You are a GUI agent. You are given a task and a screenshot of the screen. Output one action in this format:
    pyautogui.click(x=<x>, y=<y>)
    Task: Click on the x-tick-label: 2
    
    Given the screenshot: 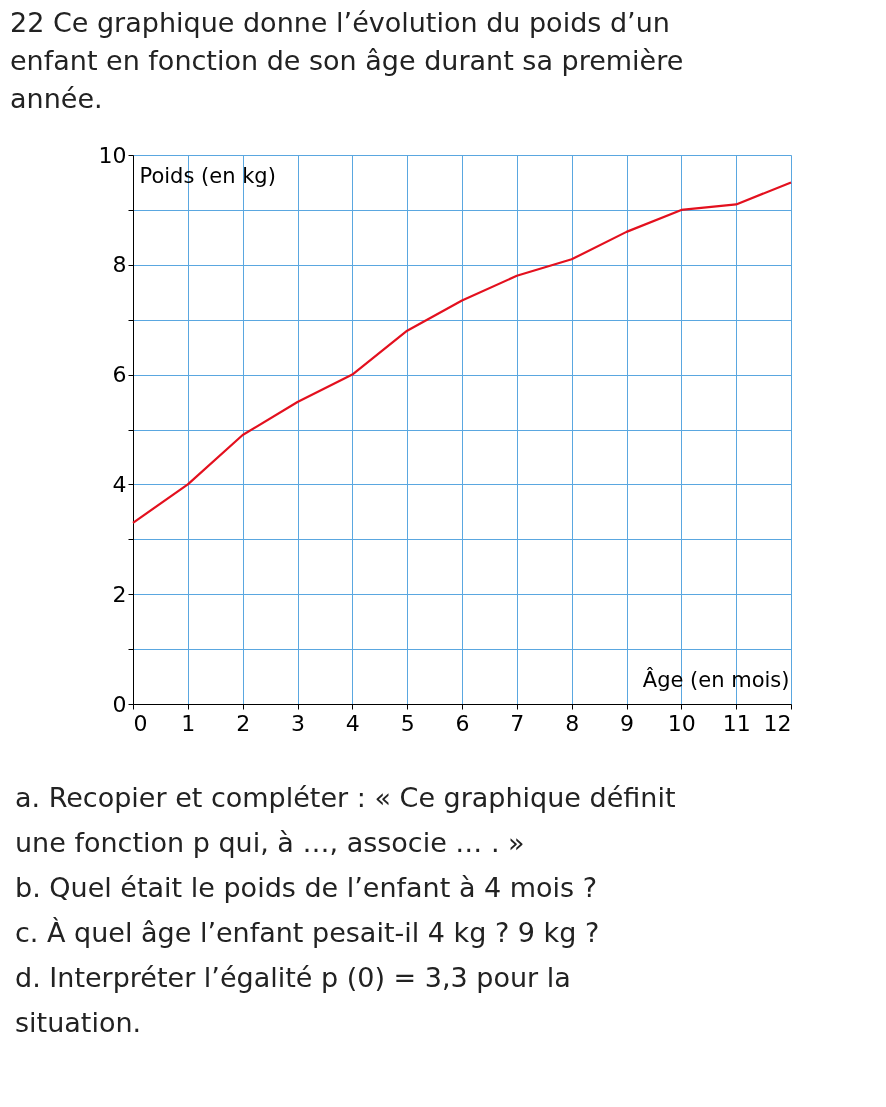 What is the action you would take?
    pyautogui.click(x=243, y=723)
    